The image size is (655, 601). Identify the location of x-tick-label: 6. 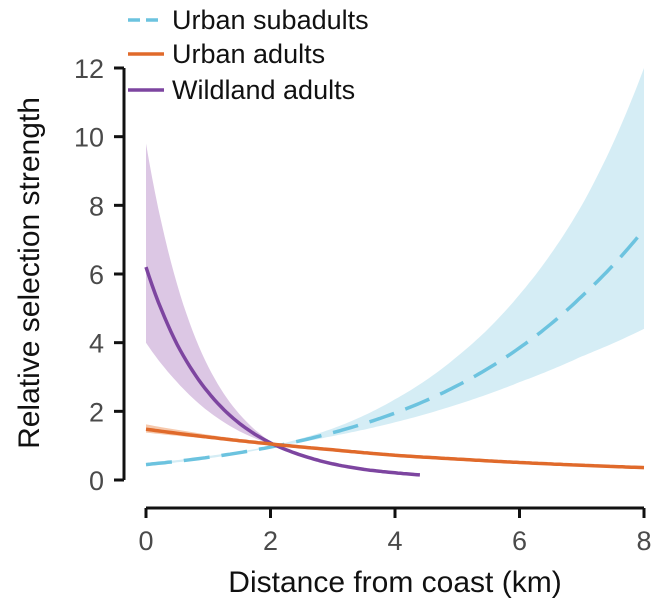
(519, 541).